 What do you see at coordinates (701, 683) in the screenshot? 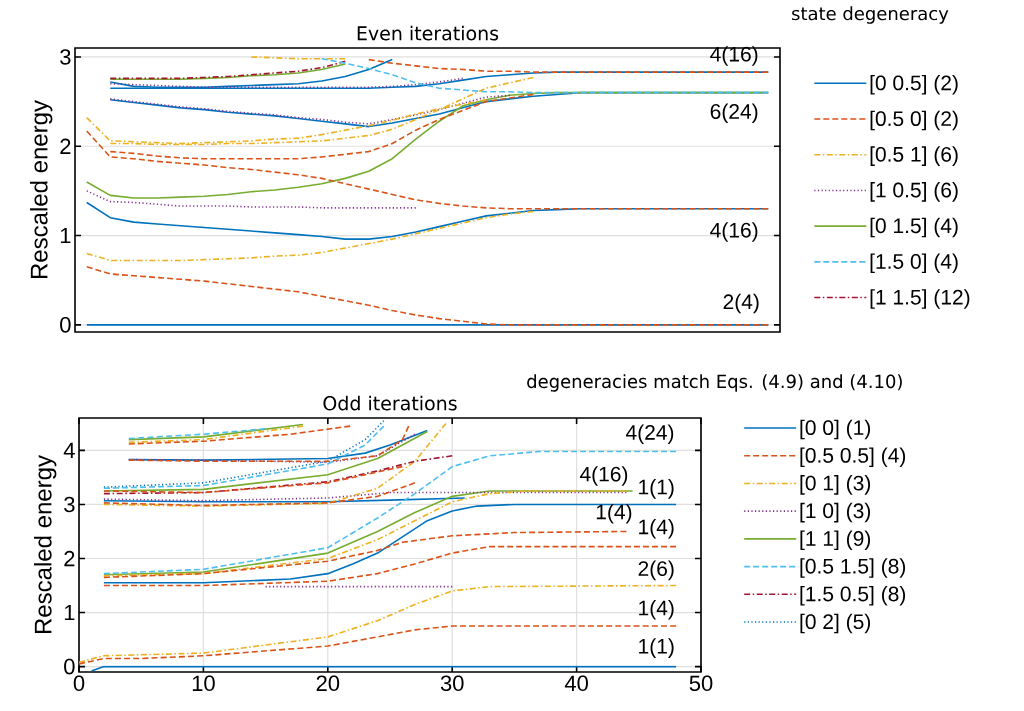
I see `x-tick-label: 50` at bounding box center [701, 683].